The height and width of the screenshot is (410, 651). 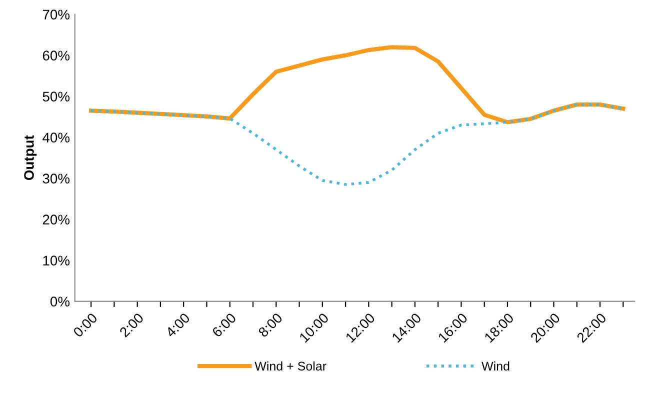 What do you see at coordinates (56, 219) in the screenshot?
I see `y-tick-label: 20%` at bounding box center [56, 219].